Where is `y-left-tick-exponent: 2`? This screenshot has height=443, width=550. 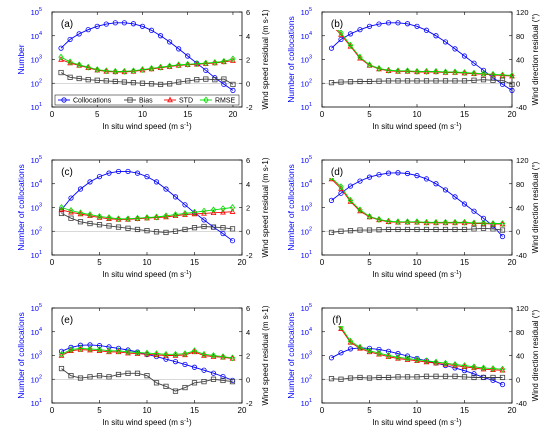 y-left-tick-exponent: 2 is located at coordinates (40, 377).